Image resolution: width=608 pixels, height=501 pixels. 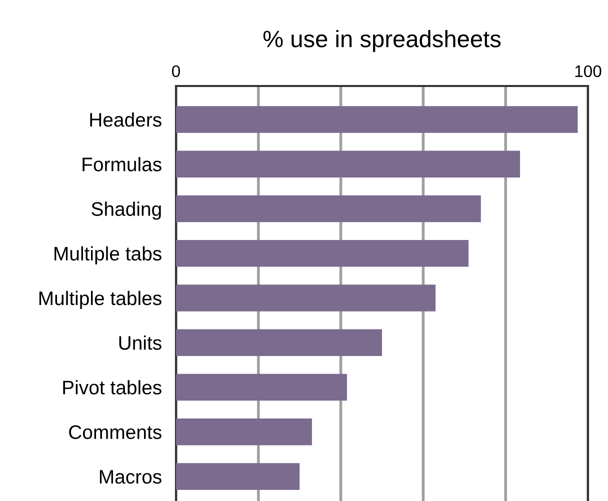 I want to click on y-tick-label: Units, so click(x=140, y=343).